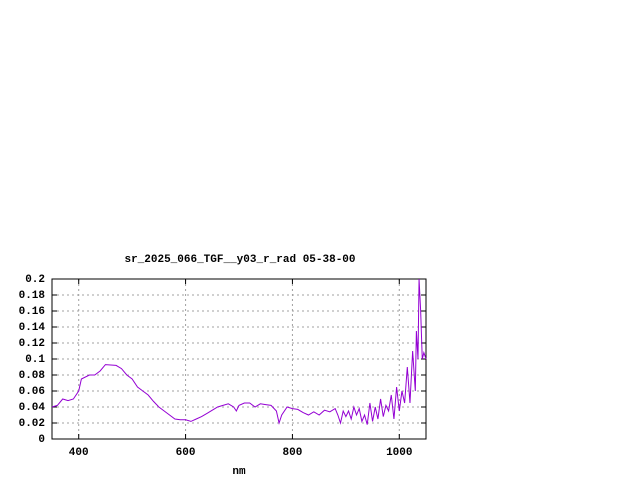 The image size is (640, 480). What do you see at coordinates (32, 296) in the screenshot?
I see `y-tick-label: 0.18` at bounding box center [32, 296].